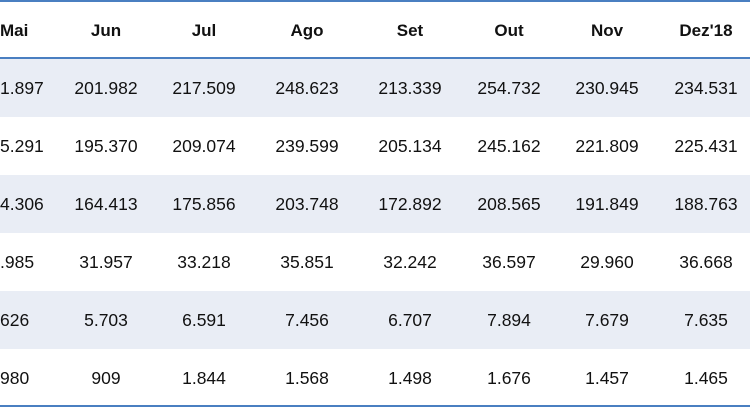  Describe the element at coordinates (607, 88) in the screenshot. I see `table-cell: 230.945` at that location.